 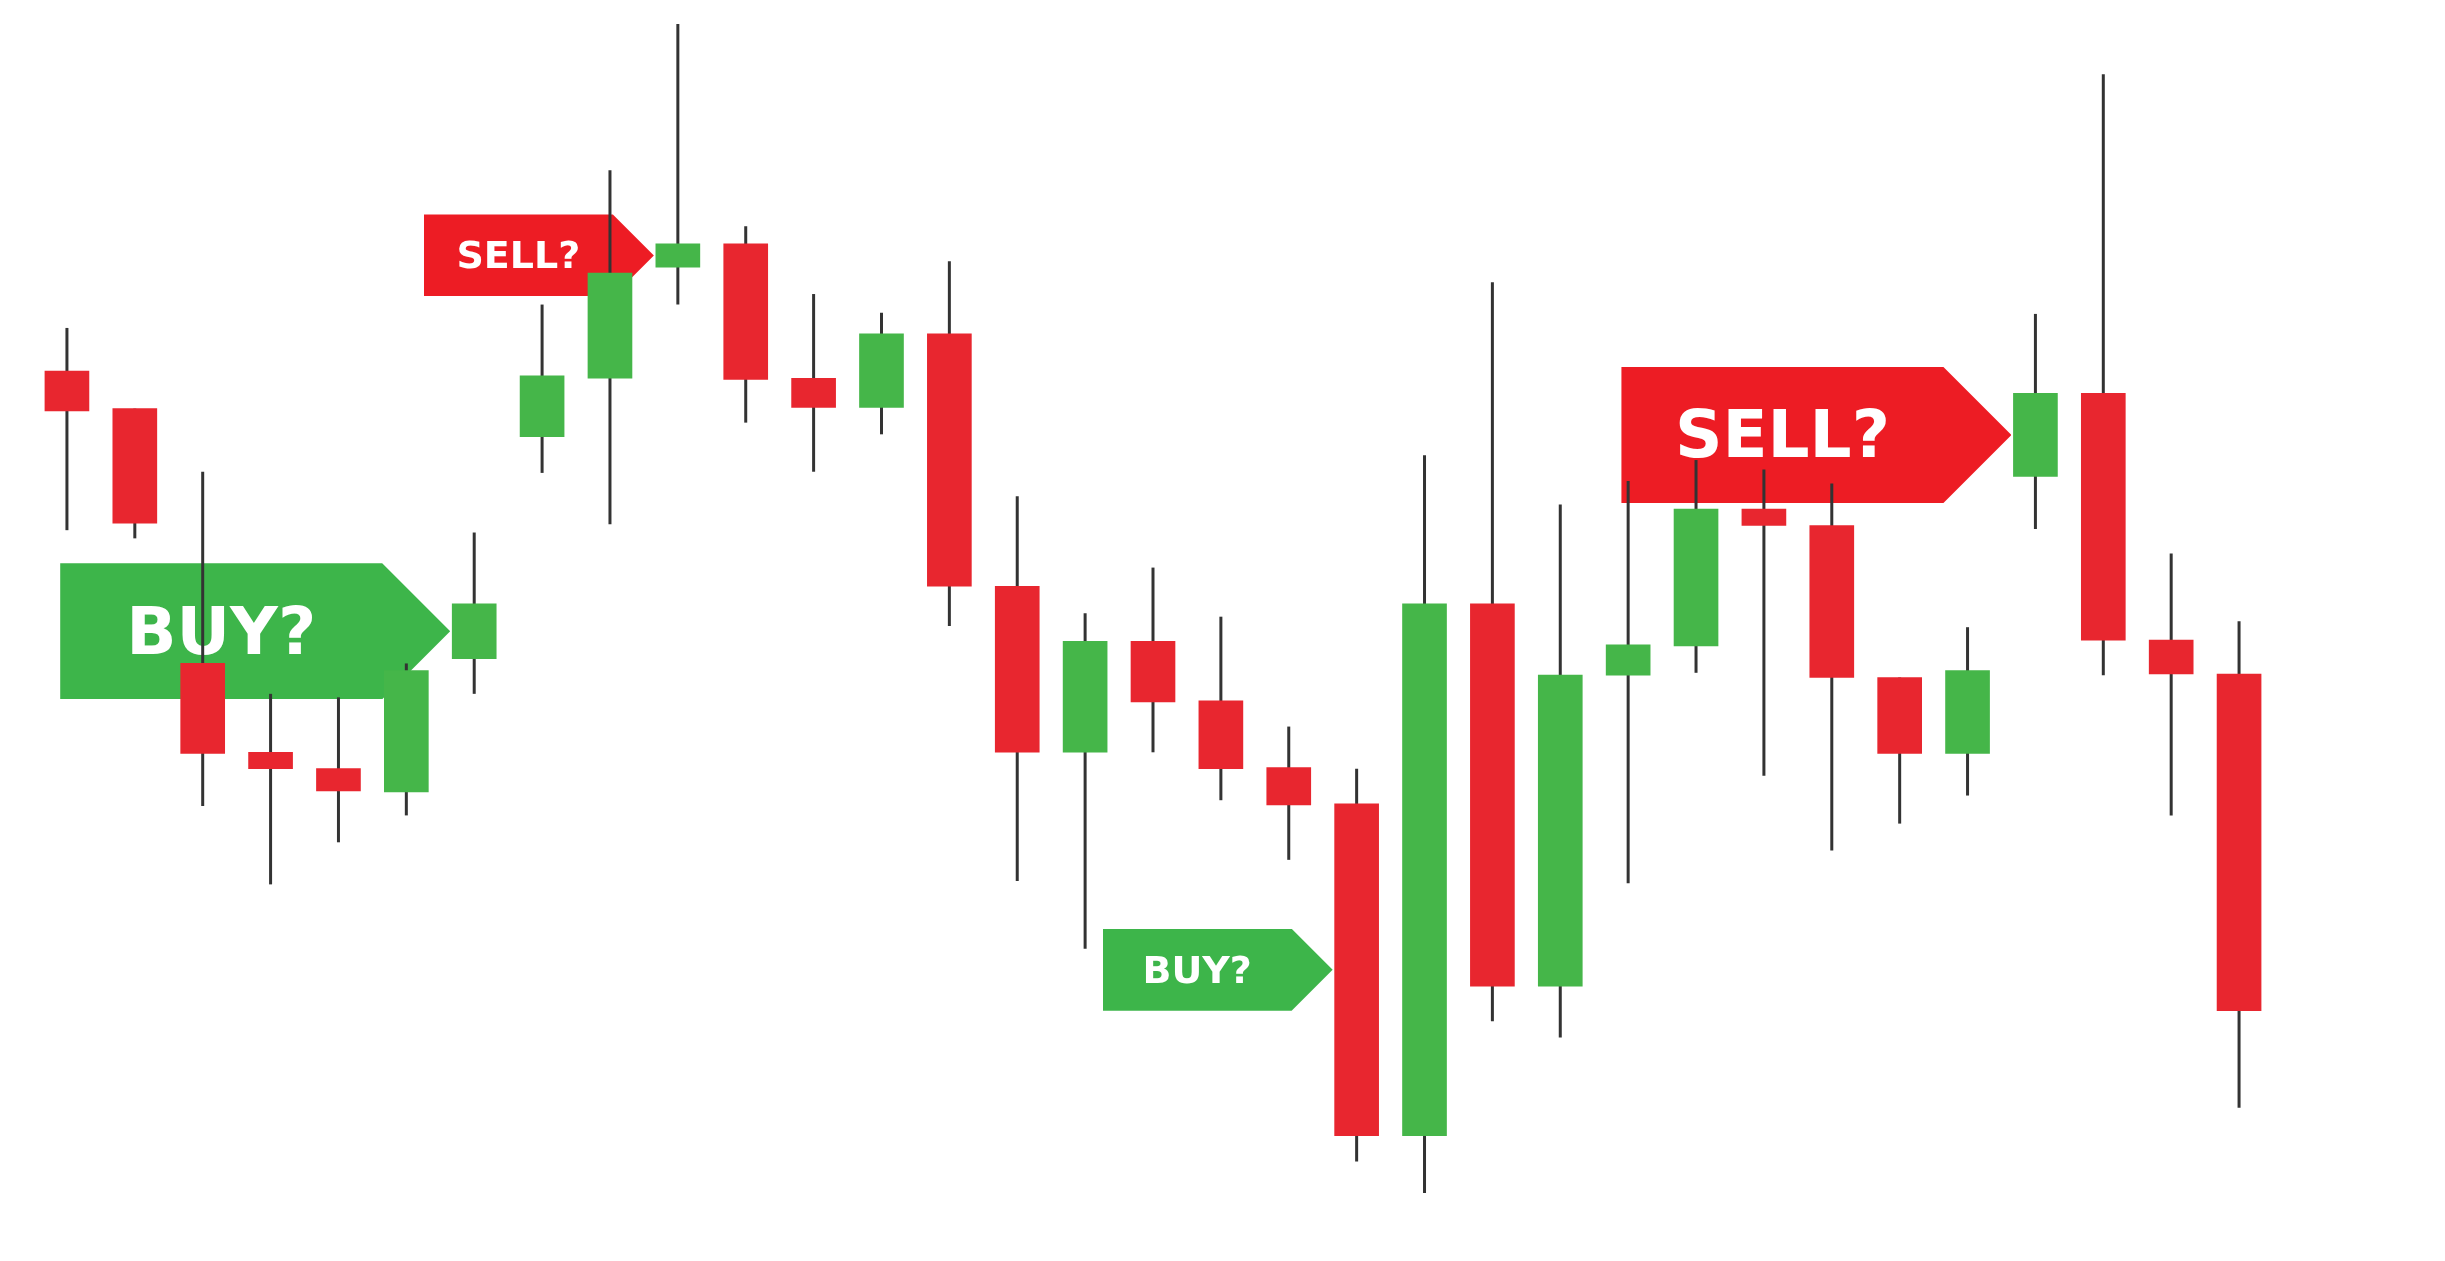 I want to click on annotation: BUY?, so click(x=1197, y=969).